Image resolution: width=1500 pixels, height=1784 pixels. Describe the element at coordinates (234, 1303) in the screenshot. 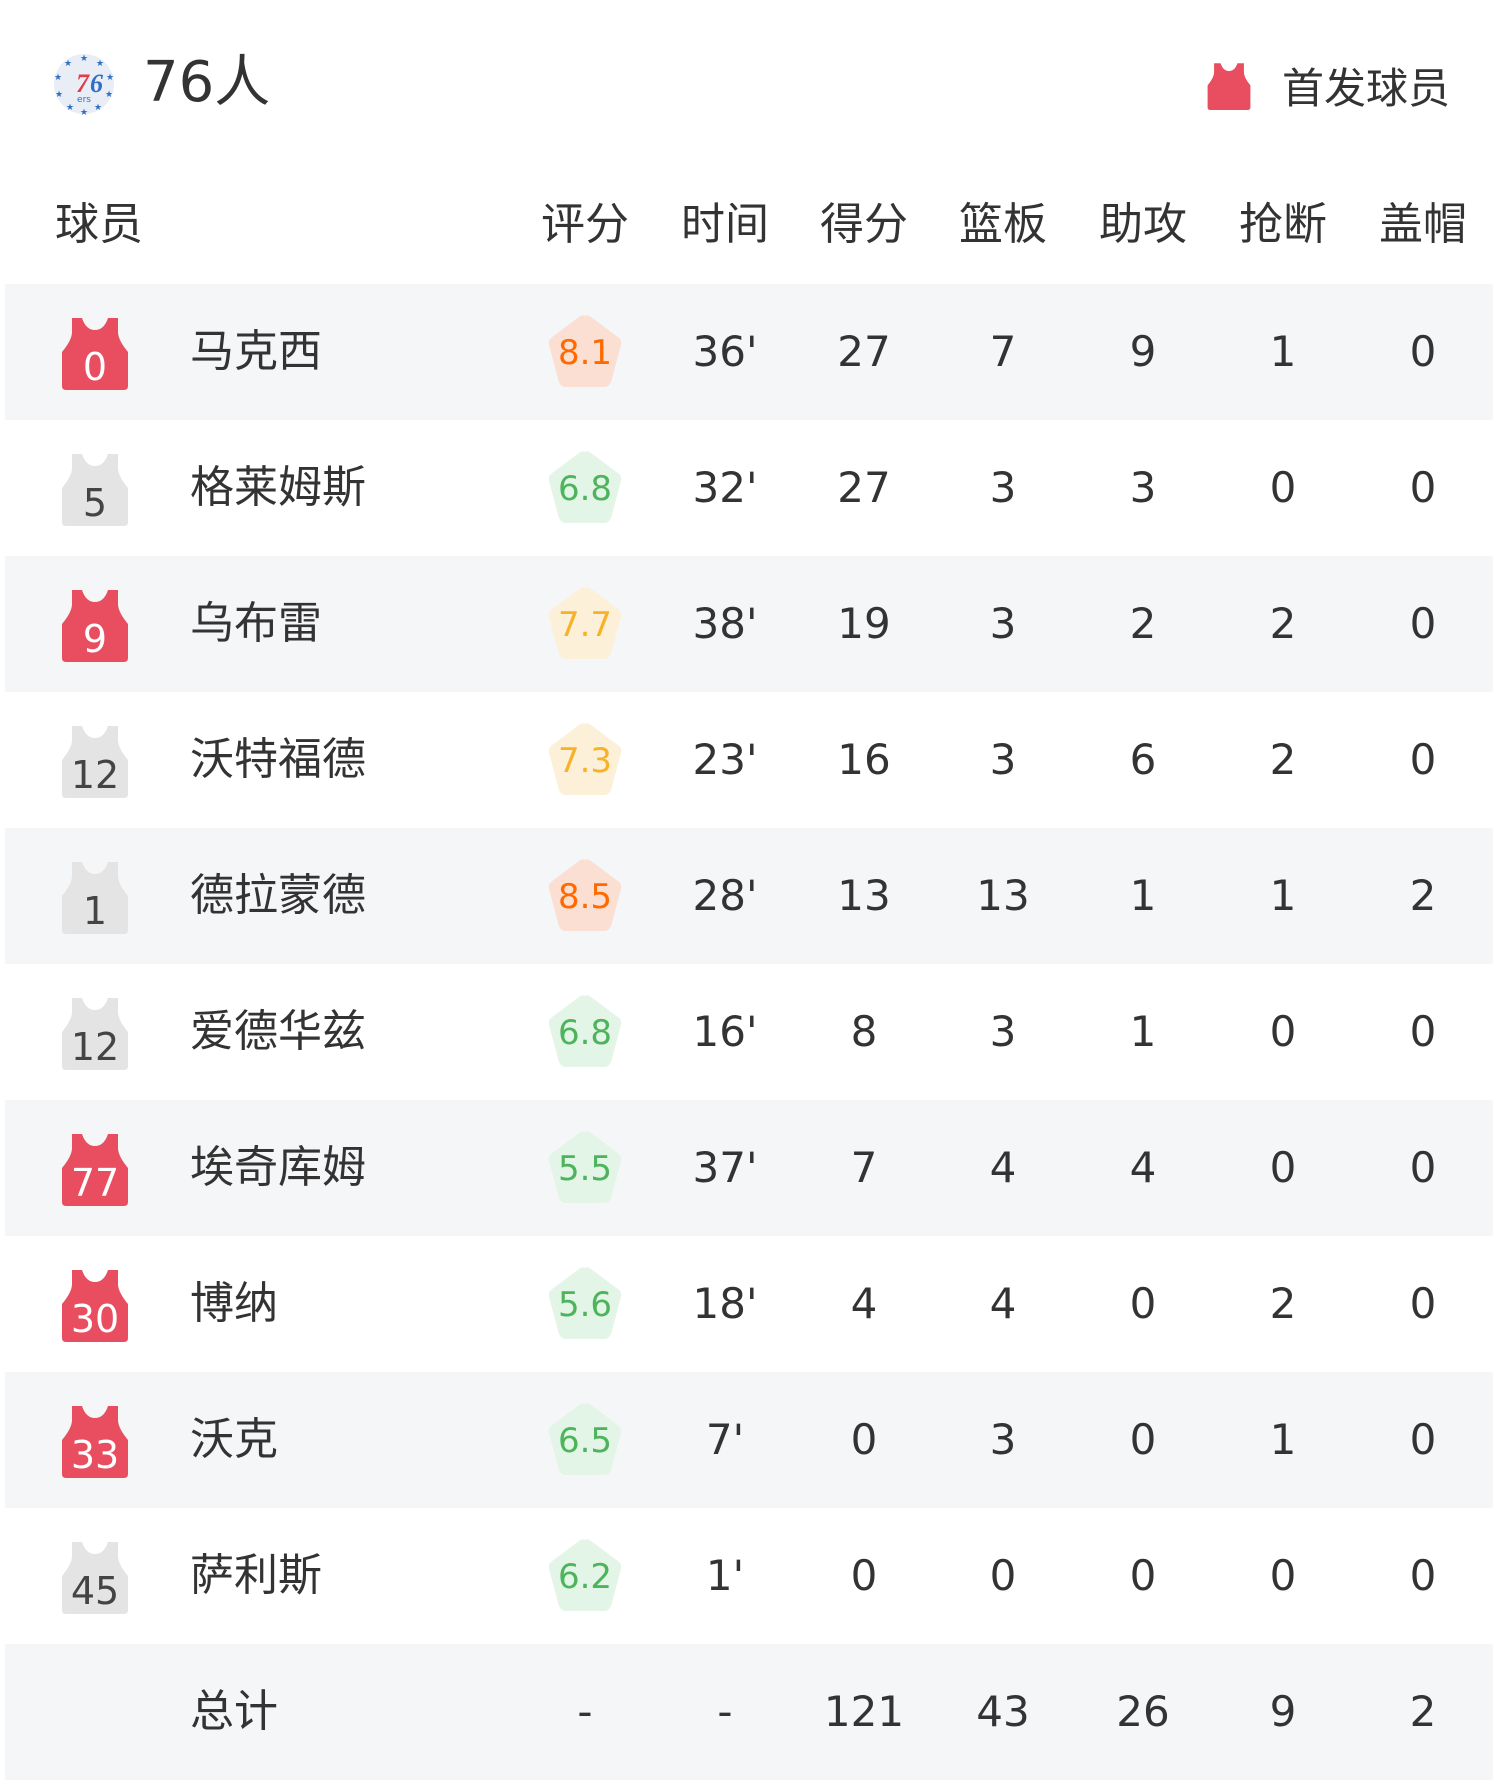

I see `player-name: 博纳` at that location.